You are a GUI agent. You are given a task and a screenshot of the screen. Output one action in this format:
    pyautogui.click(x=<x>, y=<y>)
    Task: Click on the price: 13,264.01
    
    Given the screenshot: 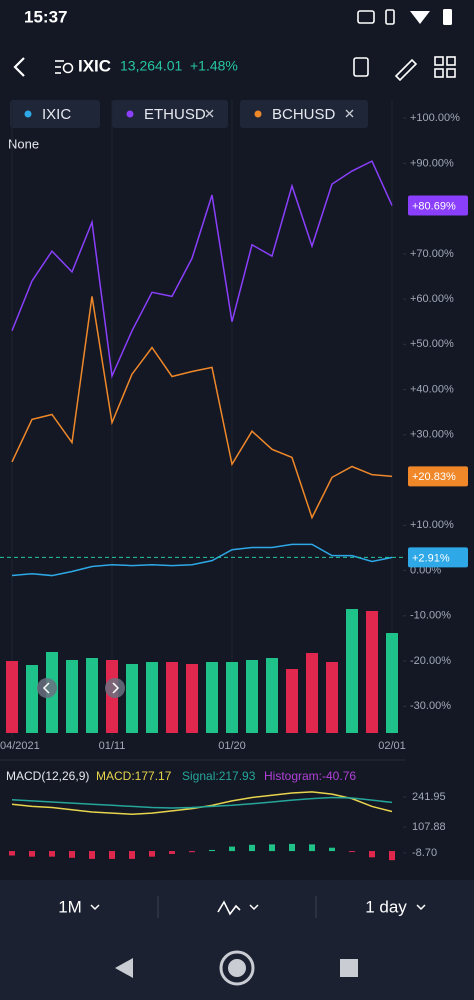 What is the action you would take?
    pyautogui.click(x=151, y=66)
    